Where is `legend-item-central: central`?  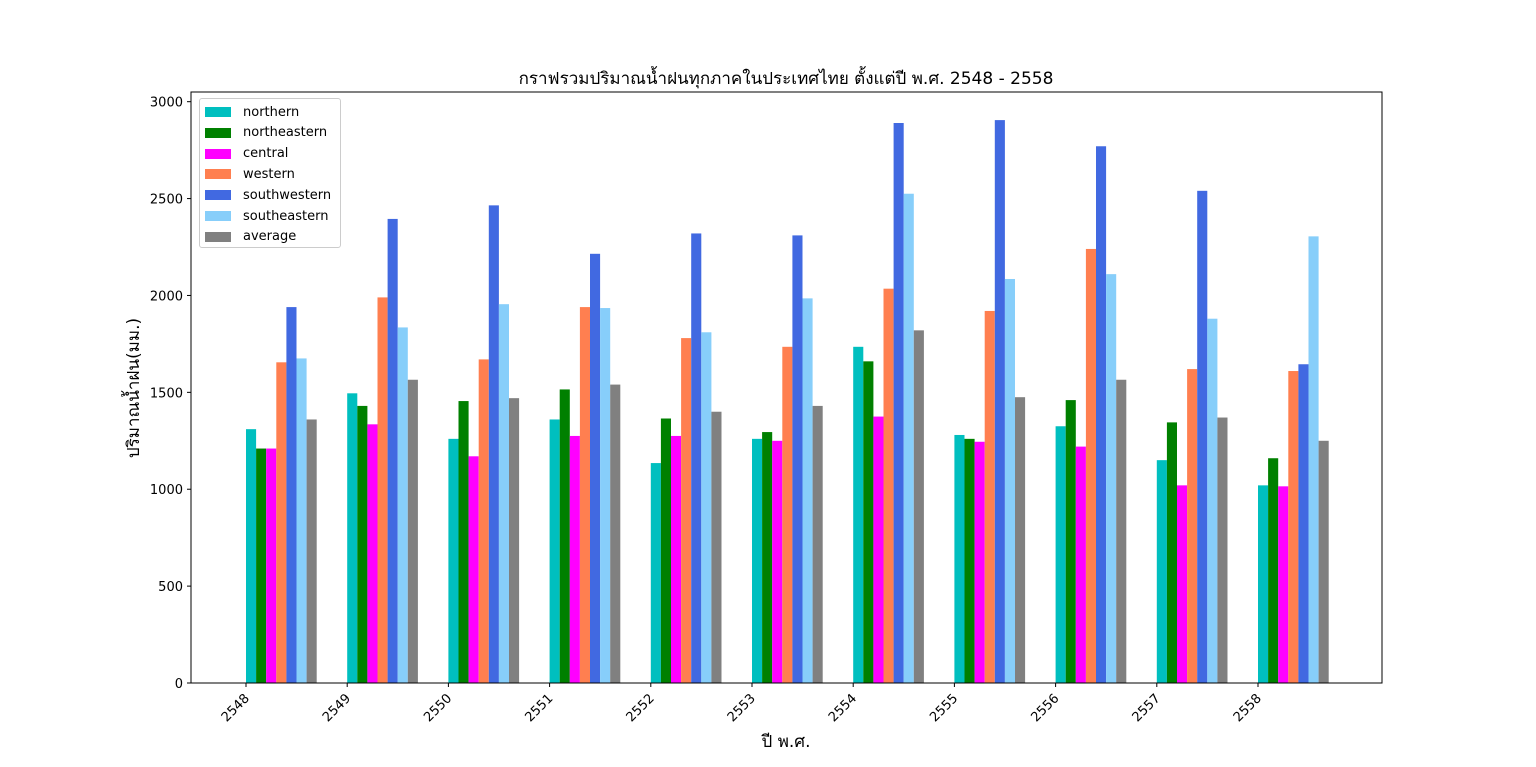
legend-item-central: central is located at coordinates (246, 154).